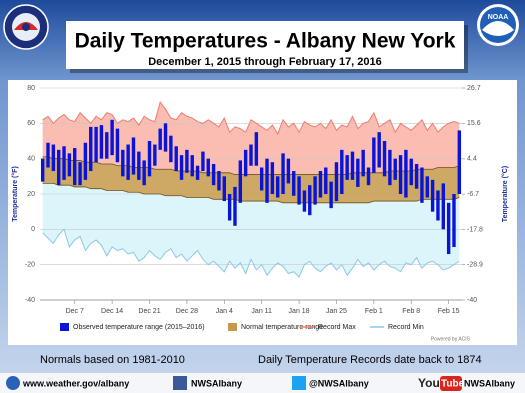 This screenshot has height=393, width=525. What do you see at coordinates (31, 159) in the screenshot?
I see `y-tick-label: 40` at bounding box center [31, 159].